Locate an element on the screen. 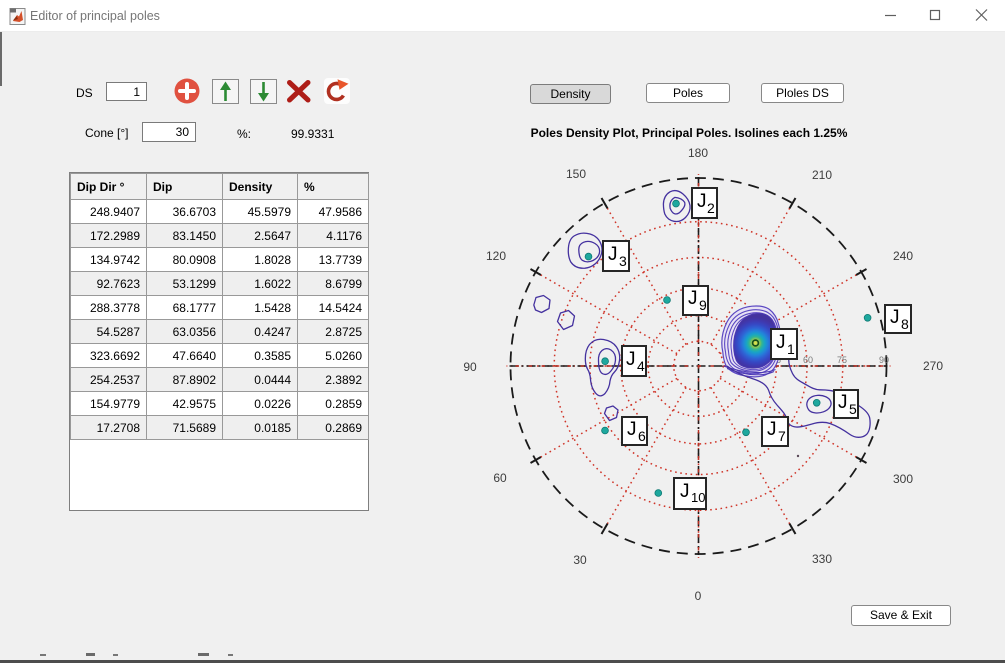 This screenshot has height=663, width=1005. svg-text: 30 is located at coordinates (580, 560).